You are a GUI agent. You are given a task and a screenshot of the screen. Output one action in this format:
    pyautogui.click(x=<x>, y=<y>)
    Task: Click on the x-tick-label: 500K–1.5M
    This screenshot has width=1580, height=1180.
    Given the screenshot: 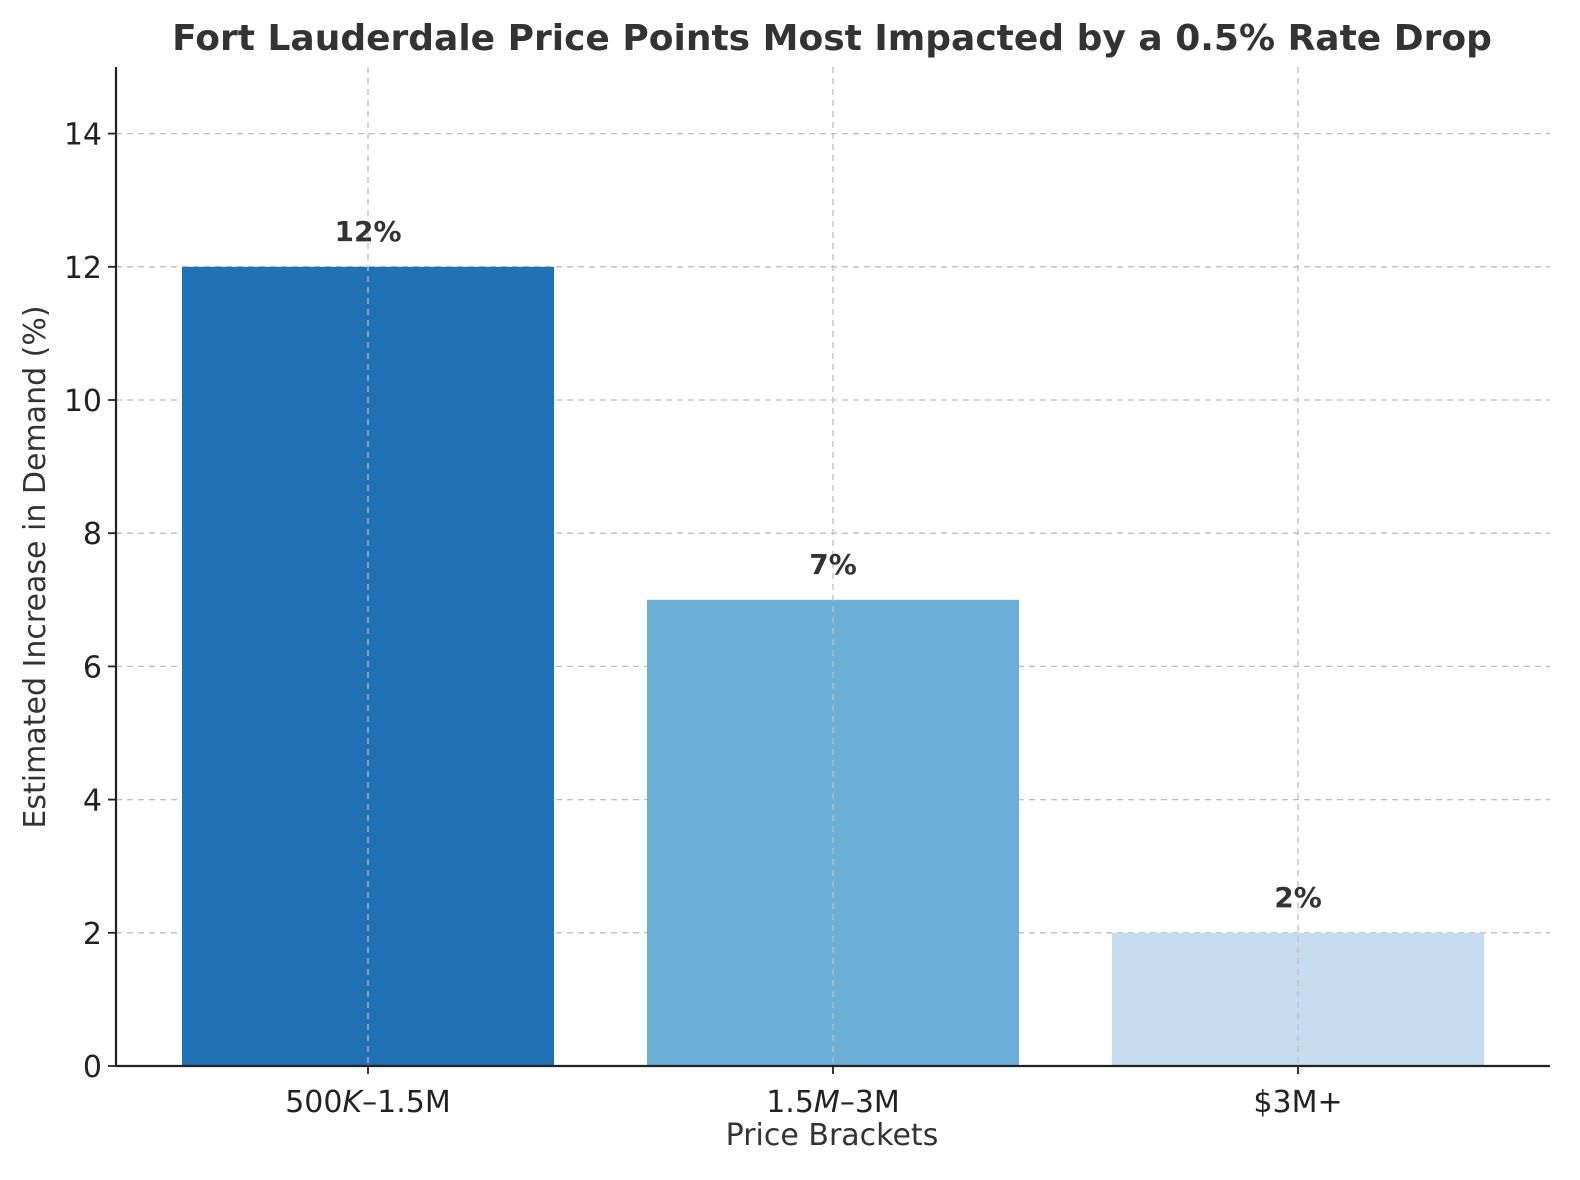 What is the action you would take?
    pyautogui.click(x=368, y=1102)
    